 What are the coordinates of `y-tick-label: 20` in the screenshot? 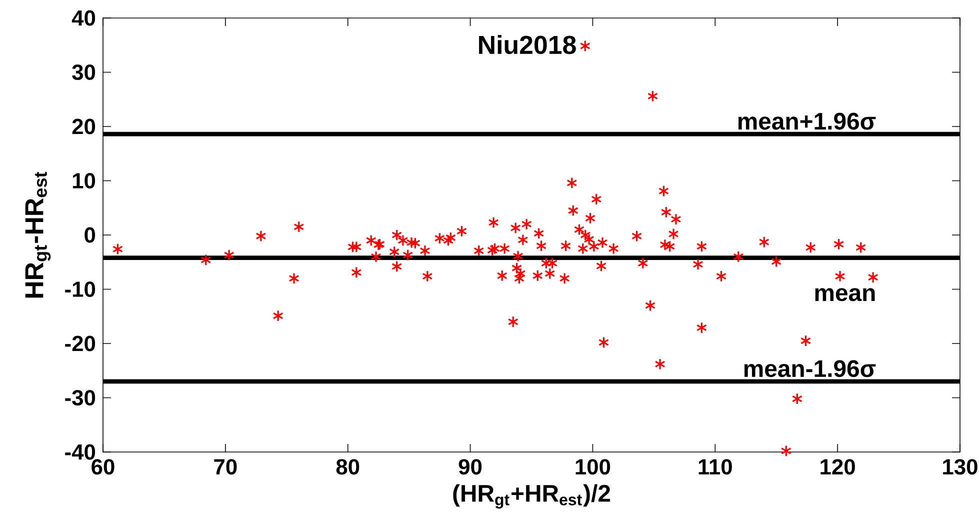 It's located at (84, 126).